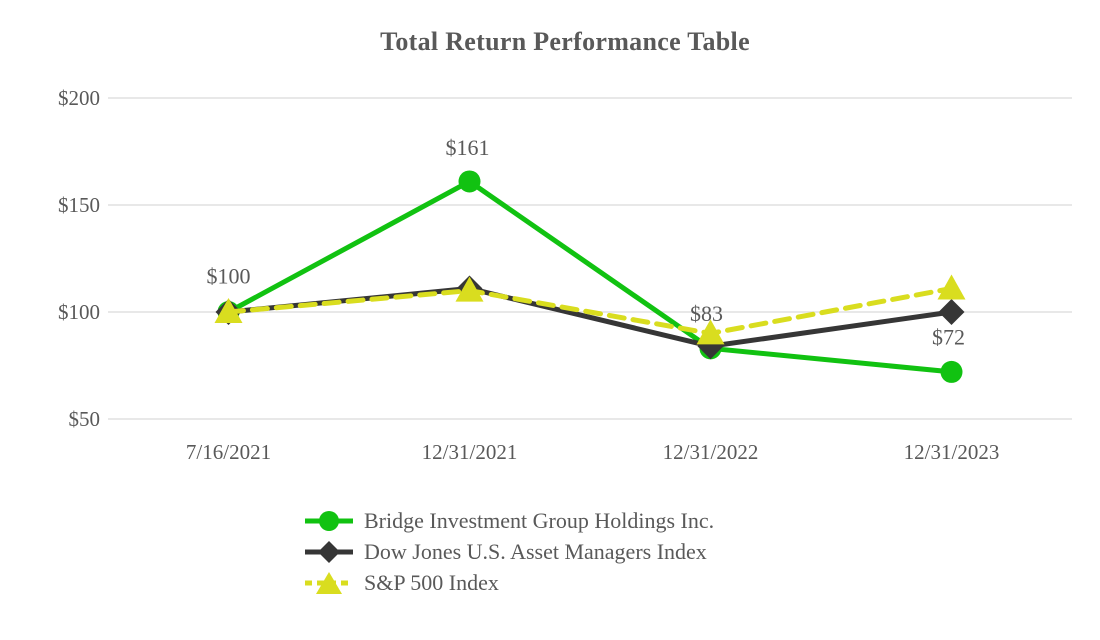 The image size is (1100, 640). What do you see at coordinates (470, 452) in the screenshot?
I see `x-axis-tick-label: 12/31/2021` at bounding box center [470, 452].